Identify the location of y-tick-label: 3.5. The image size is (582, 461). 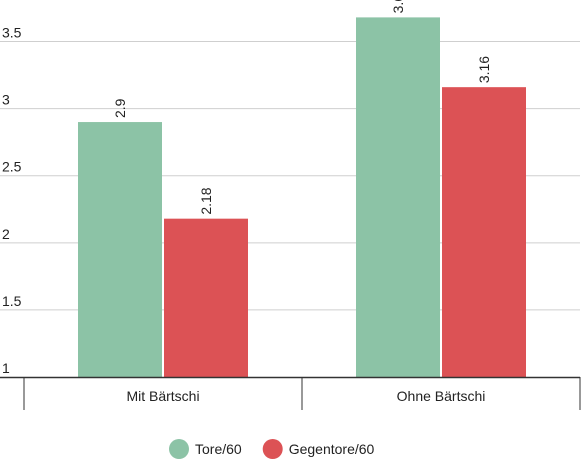
(12, 33).